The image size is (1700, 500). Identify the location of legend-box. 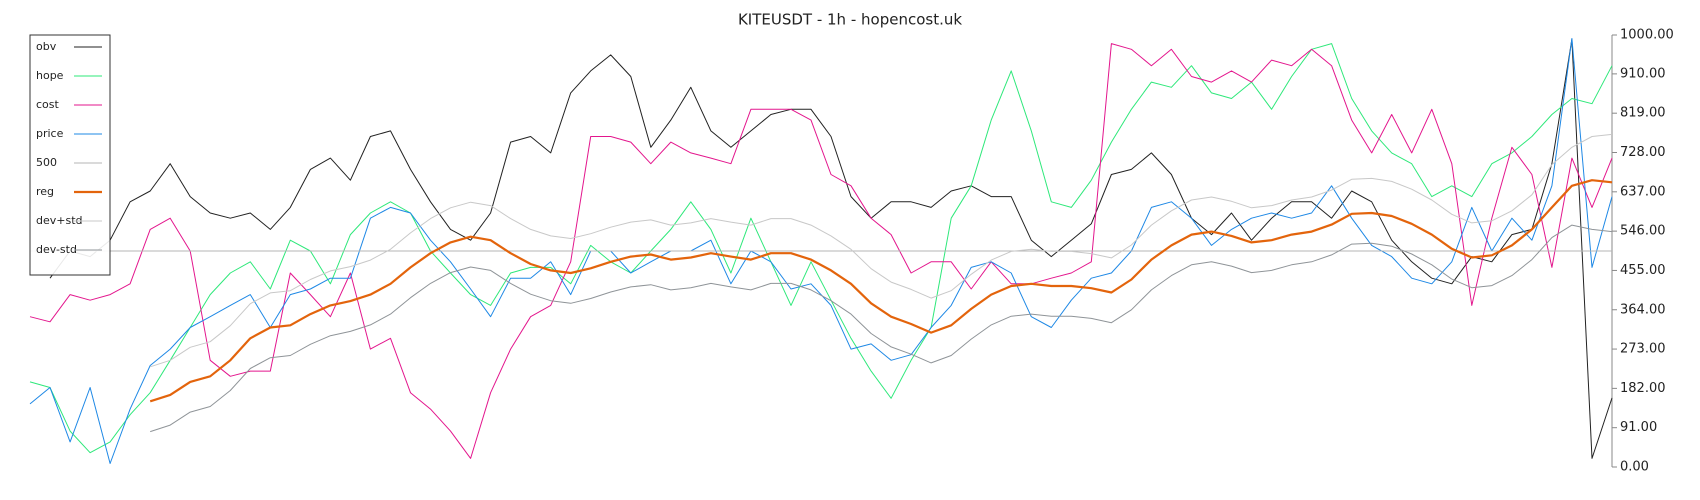
(70, 155).